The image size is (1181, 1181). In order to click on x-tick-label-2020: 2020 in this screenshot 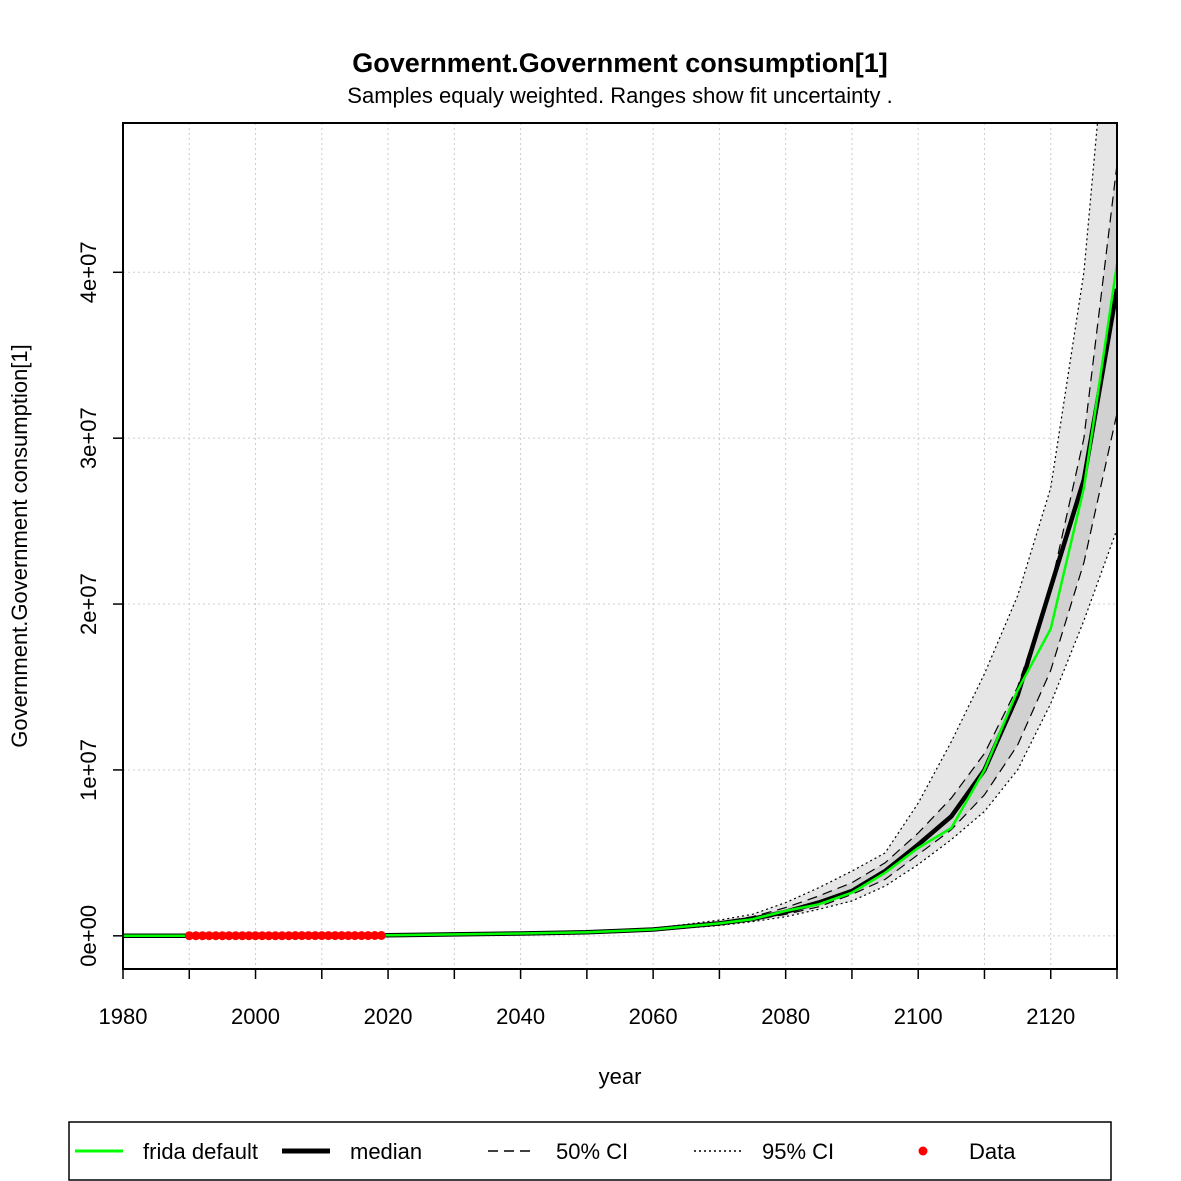, I will do `click(388, 1016)`.